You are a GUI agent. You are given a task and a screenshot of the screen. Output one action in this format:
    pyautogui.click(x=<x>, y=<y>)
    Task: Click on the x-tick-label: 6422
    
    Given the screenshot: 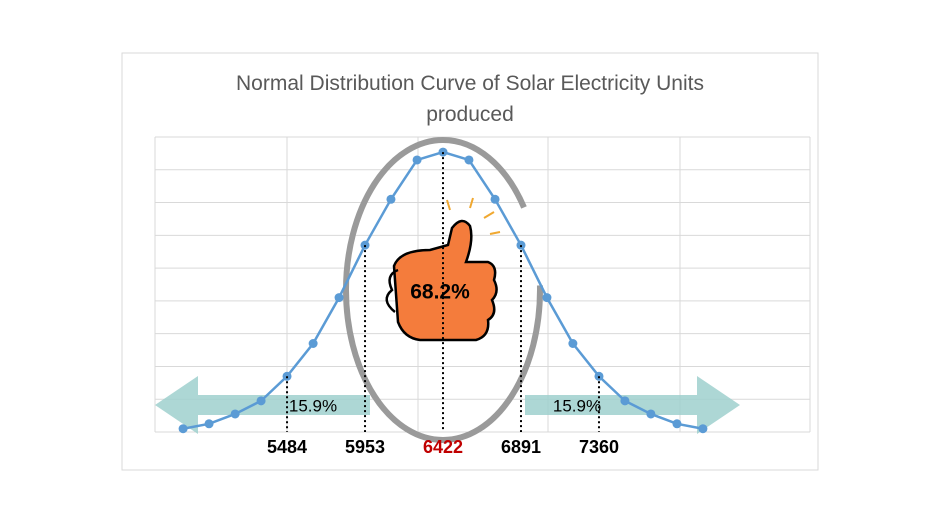 What is the action you would take?
    pyautogui.click(x=443, y=447)
    